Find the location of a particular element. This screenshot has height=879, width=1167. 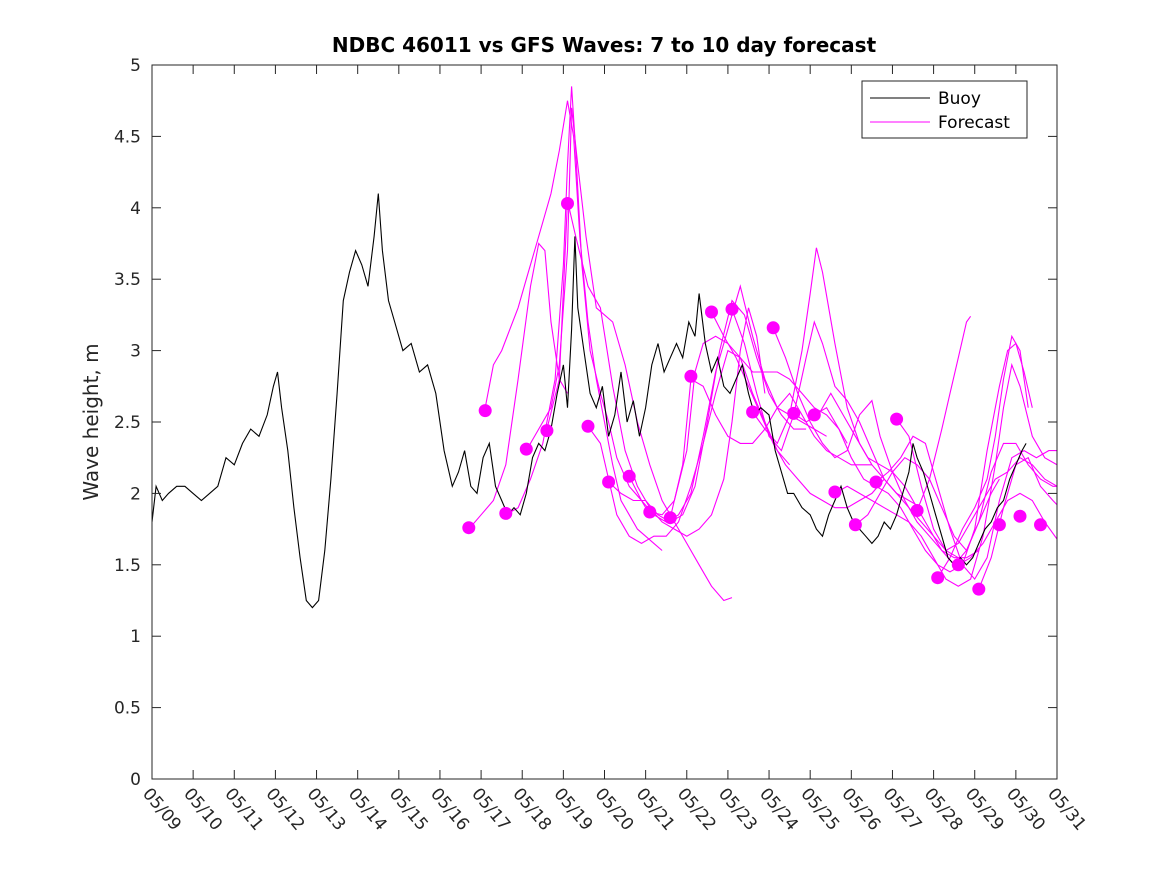

y-tick-label: 1.5 is located at coordinates (127, 566).